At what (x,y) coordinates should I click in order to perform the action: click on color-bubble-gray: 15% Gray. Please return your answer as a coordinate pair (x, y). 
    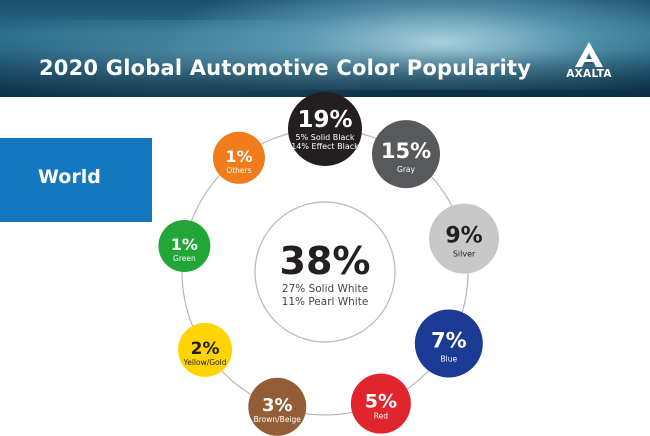
    Looking at the image, I should click on (405, 154).